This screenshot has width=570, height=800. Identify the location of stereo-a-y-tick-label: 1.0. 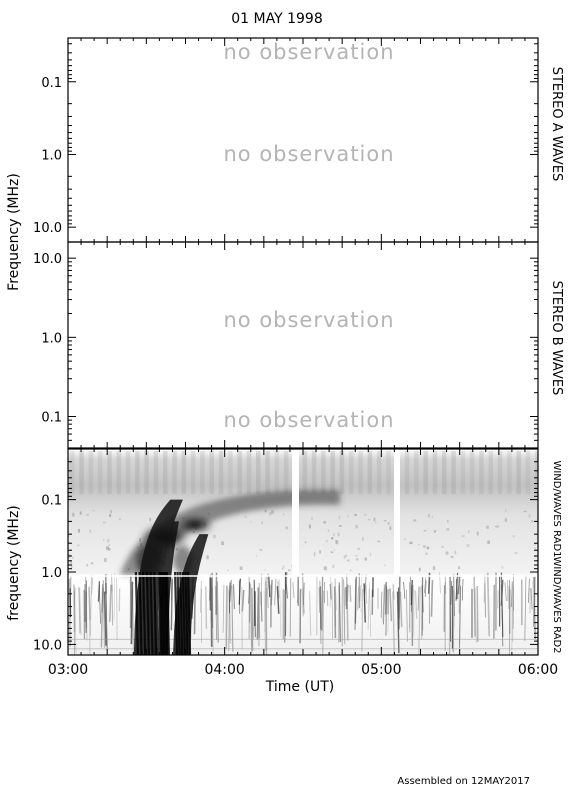
(51, 155).